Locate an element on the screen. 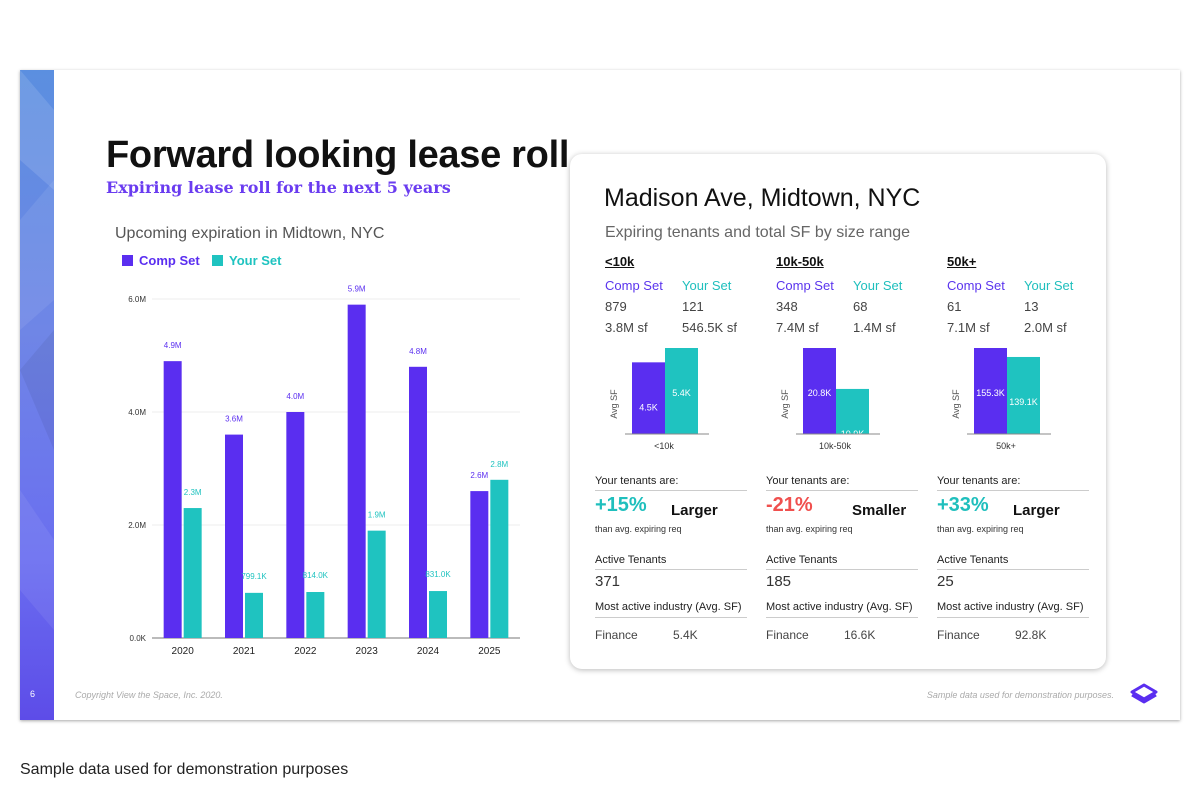 This screenshot has width=1200, height=800. your-count: 121 is located at coordinates (693, 306).